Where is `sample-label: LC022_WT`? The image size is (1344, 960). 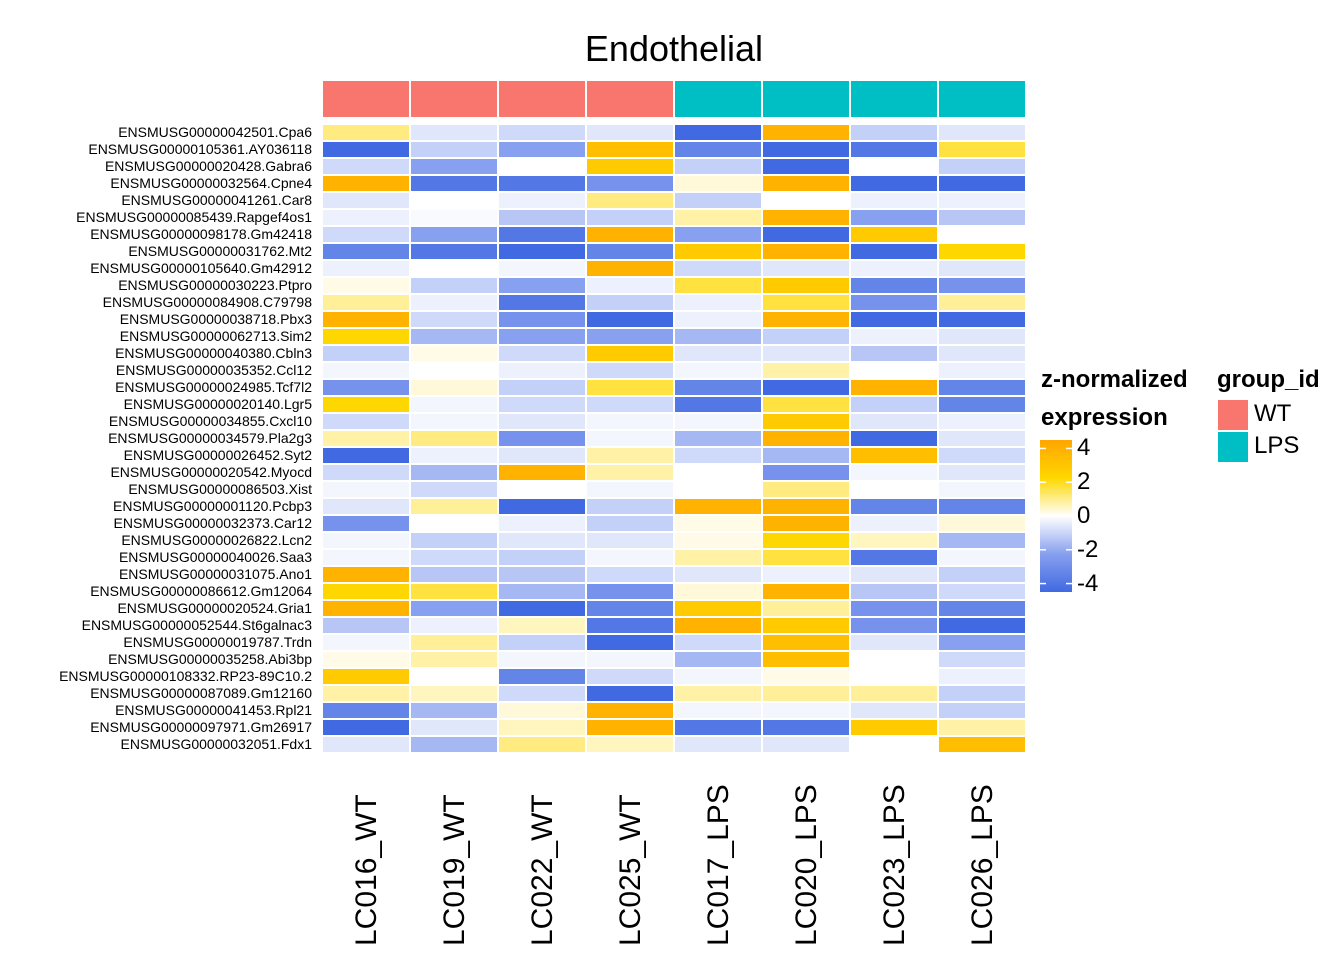 sample-label: LC022_WT is located at coordinates (542, 870).